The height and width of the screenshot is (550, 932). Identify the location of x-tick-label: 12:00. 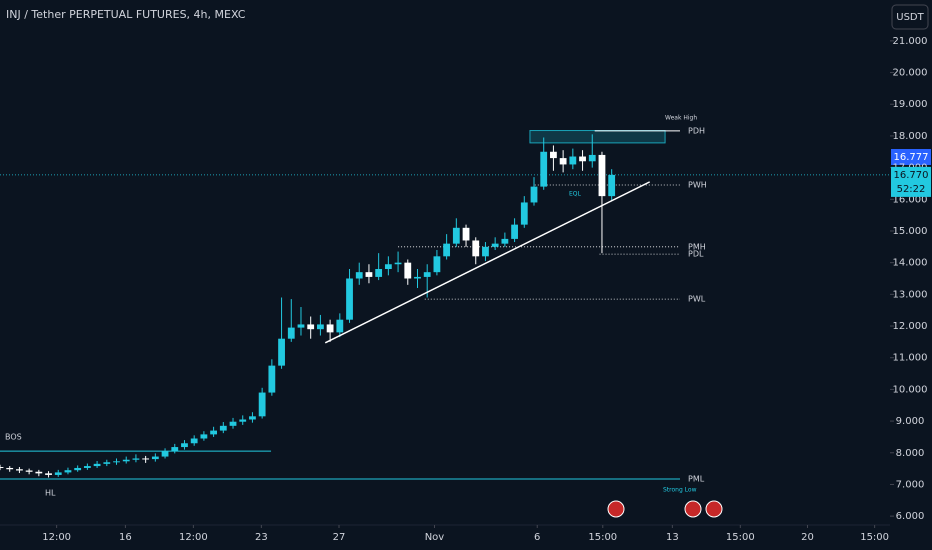
(56, 537).